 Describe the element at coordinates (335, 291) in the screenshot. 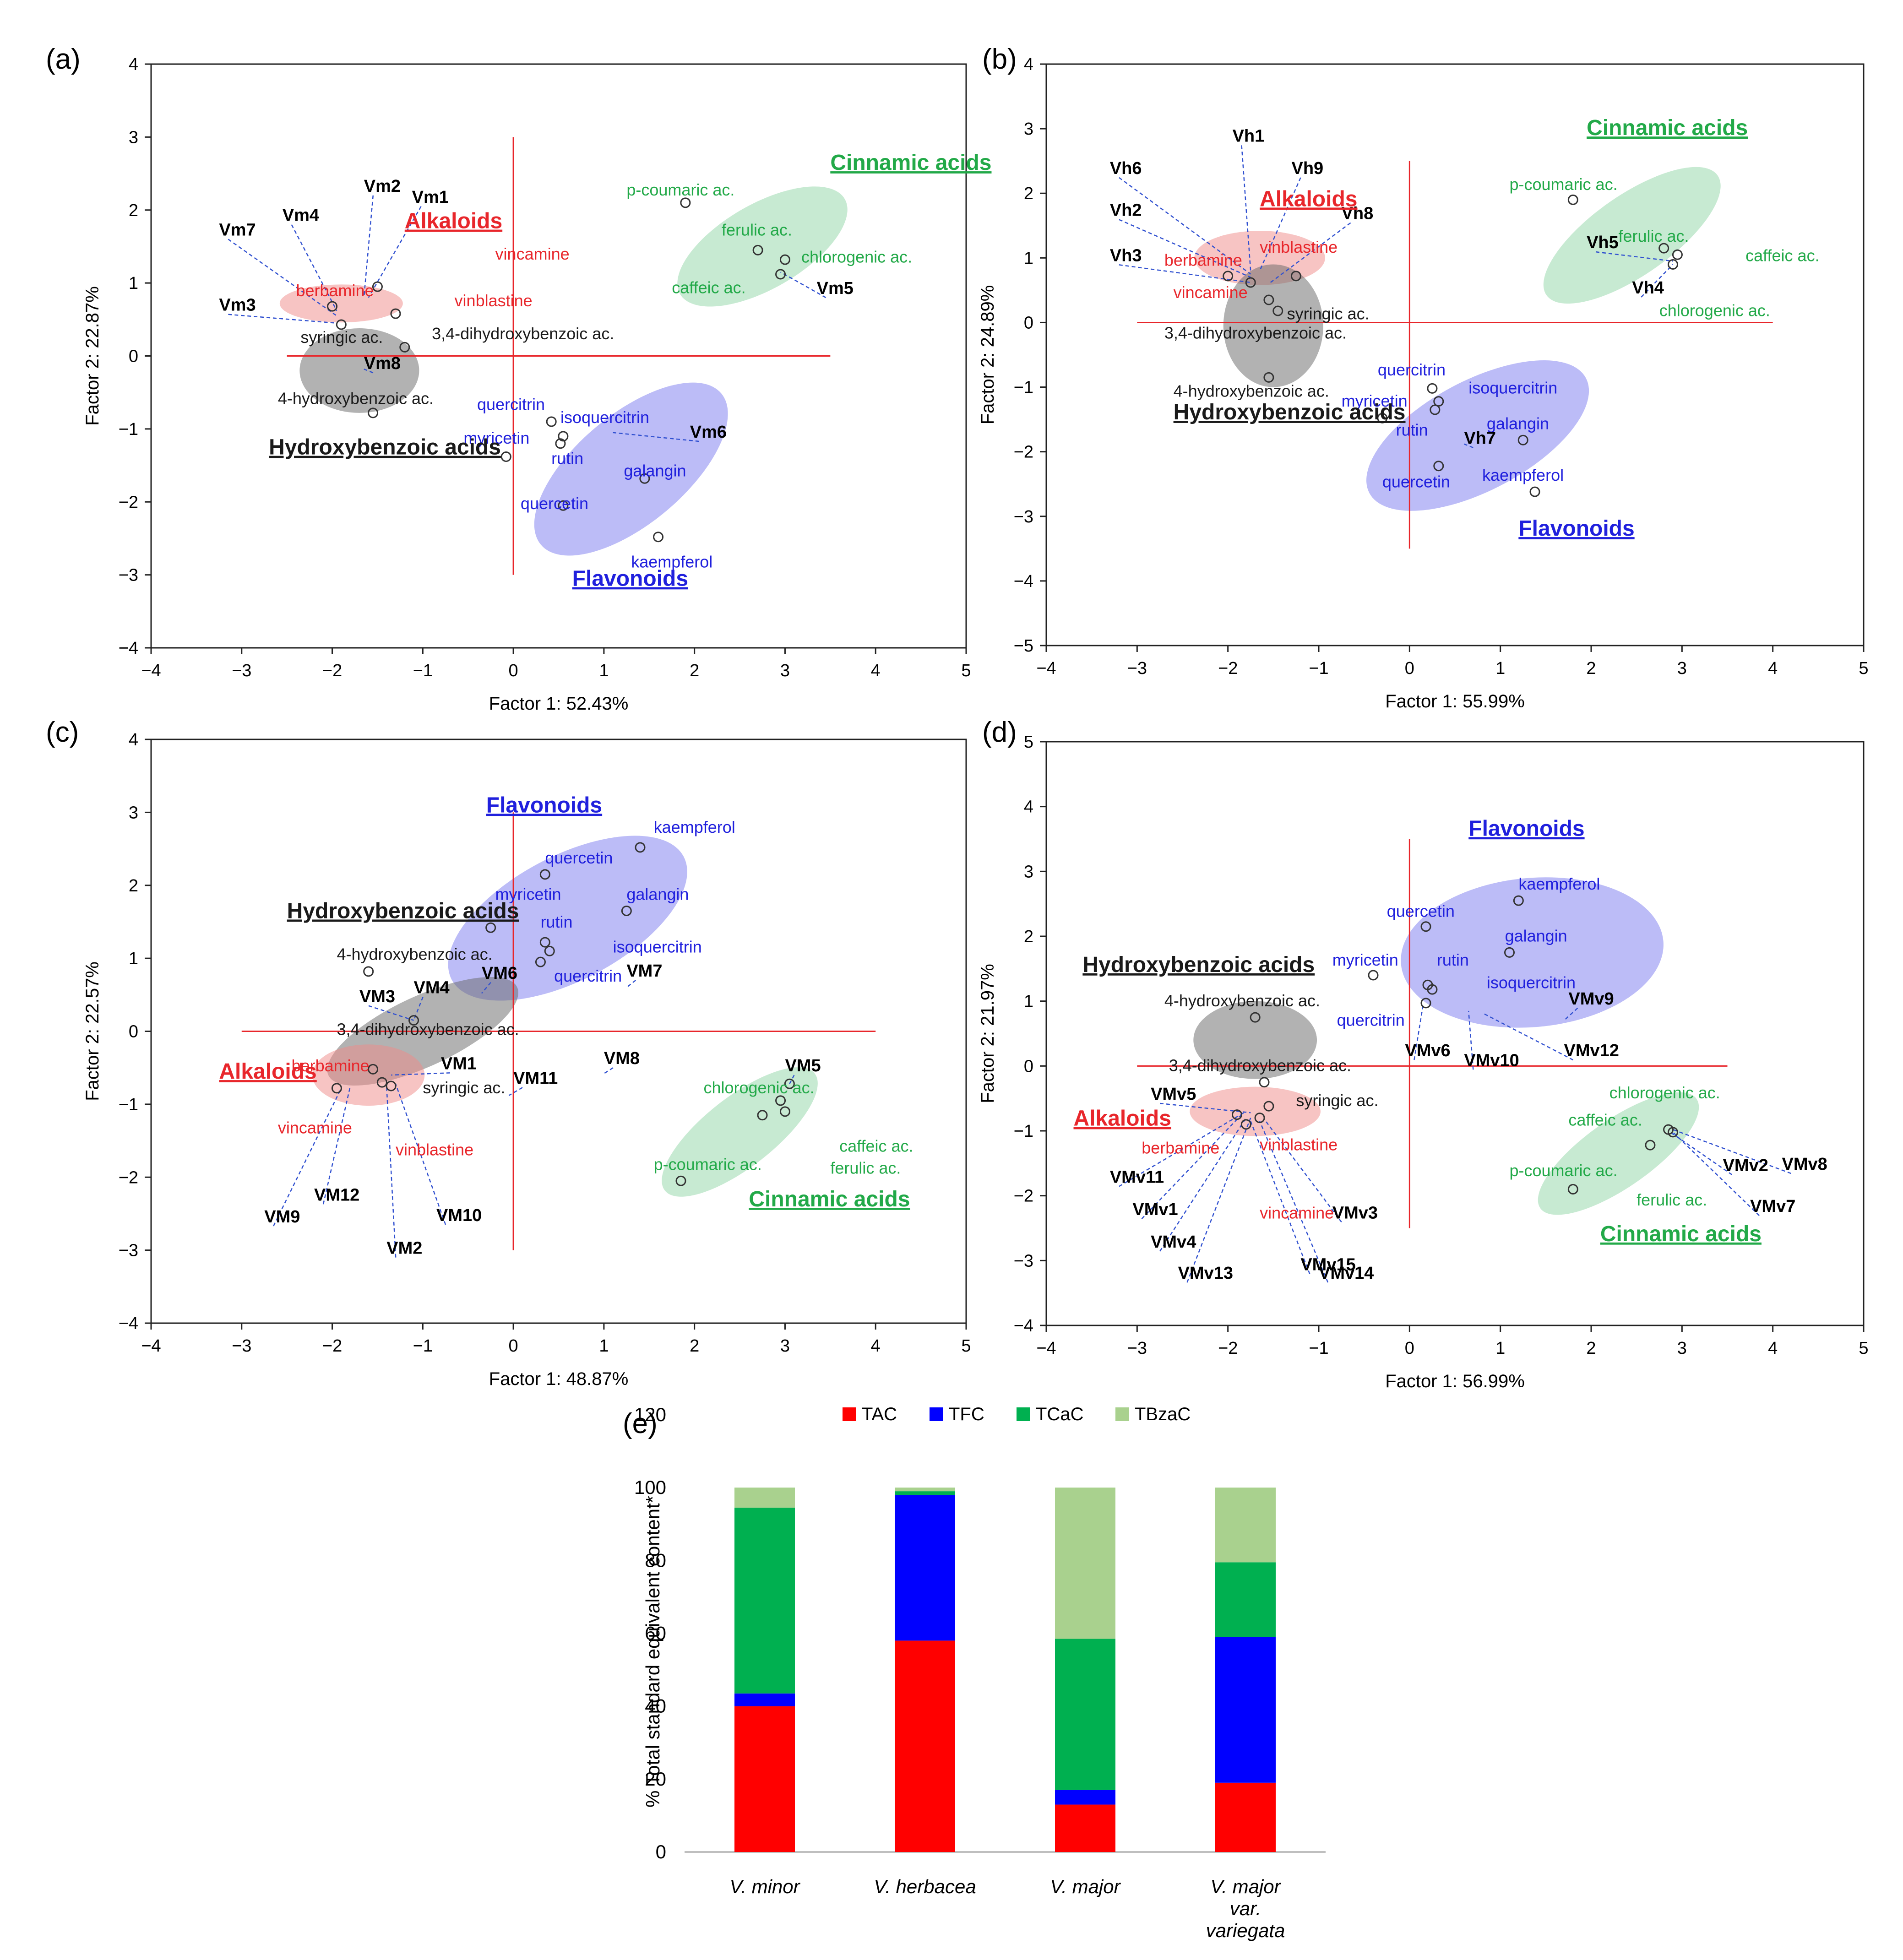

I see `point-label-berbamine: berbamine` at that location.